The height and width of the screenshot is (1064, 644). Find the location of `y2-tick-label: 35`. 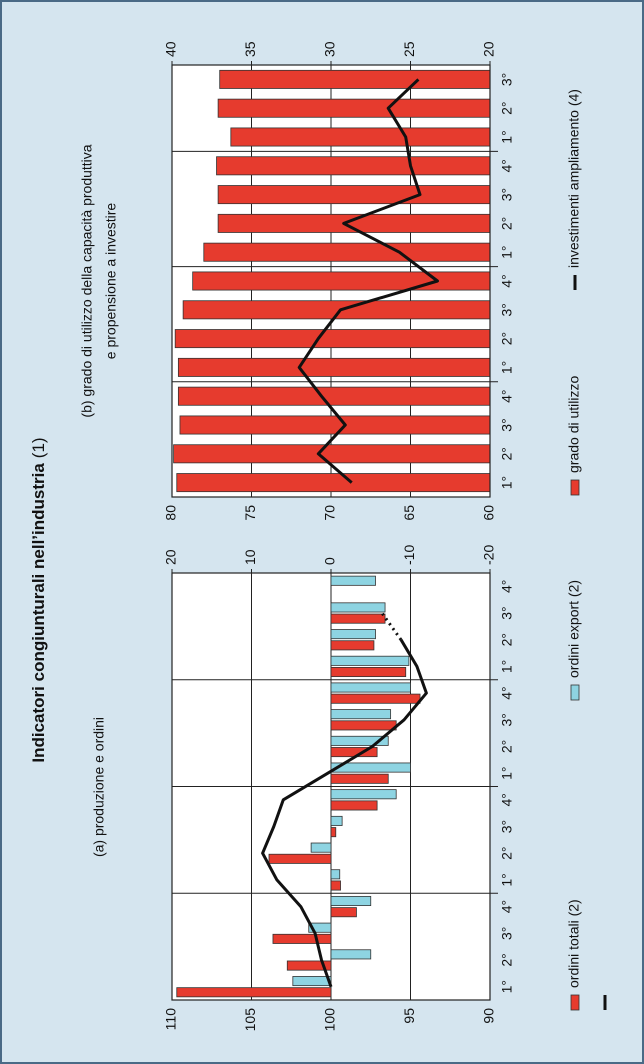

y2-tick-label: 35 is located at coordinates (250, 49).